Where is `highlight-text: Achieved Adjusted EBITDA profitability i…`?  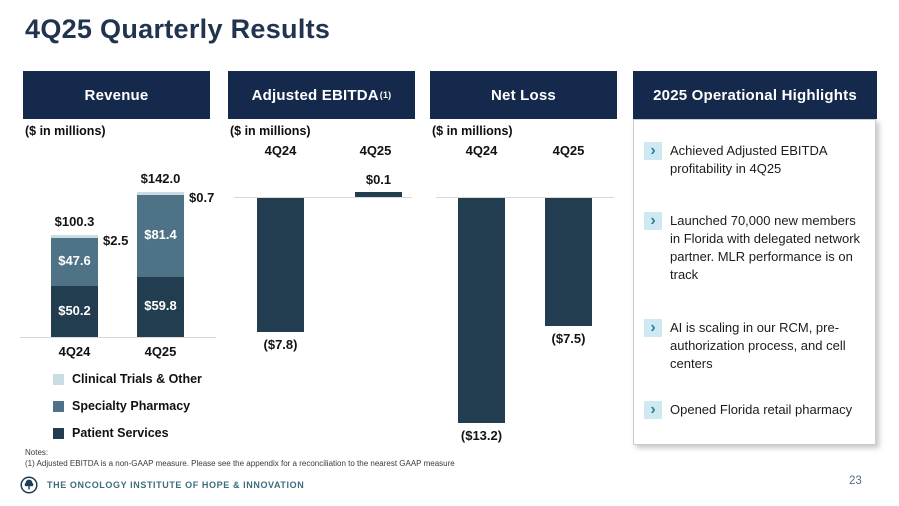 highlight-text: Achieved Adjusted EBITDA profitability i… is located at coordinates (748, 159).